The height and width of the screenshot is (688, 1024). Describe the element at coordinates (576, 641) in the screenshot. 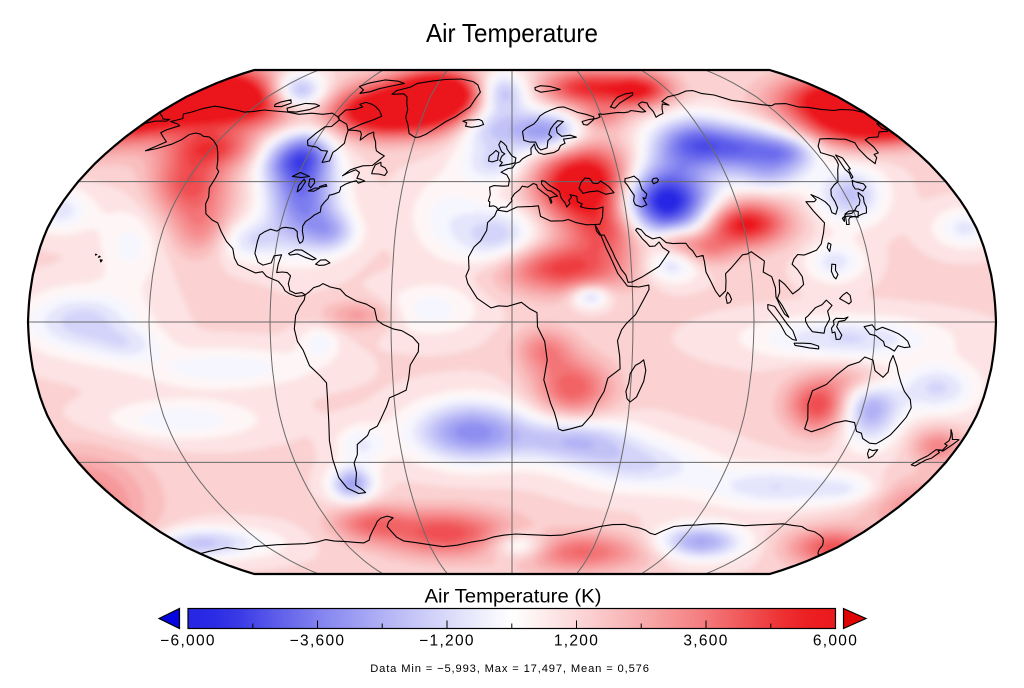

I see `svg-text: 1,200` at that location.